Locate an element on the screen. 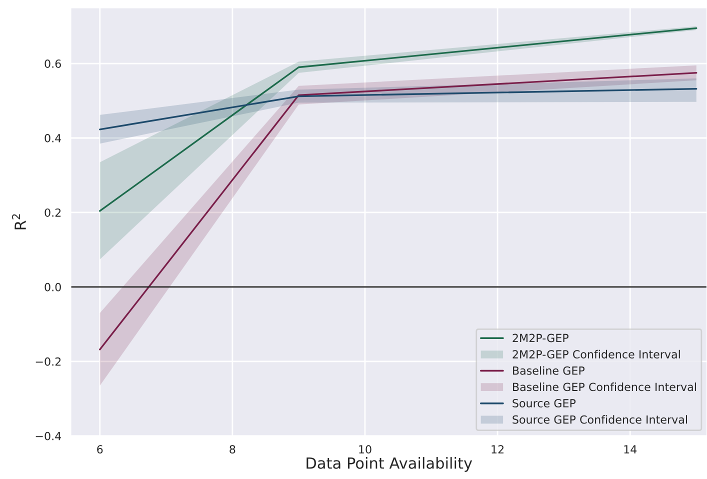 This screenshot has height=479, width=707. x-tick-label: 10 is located at coordinates (365, 449).